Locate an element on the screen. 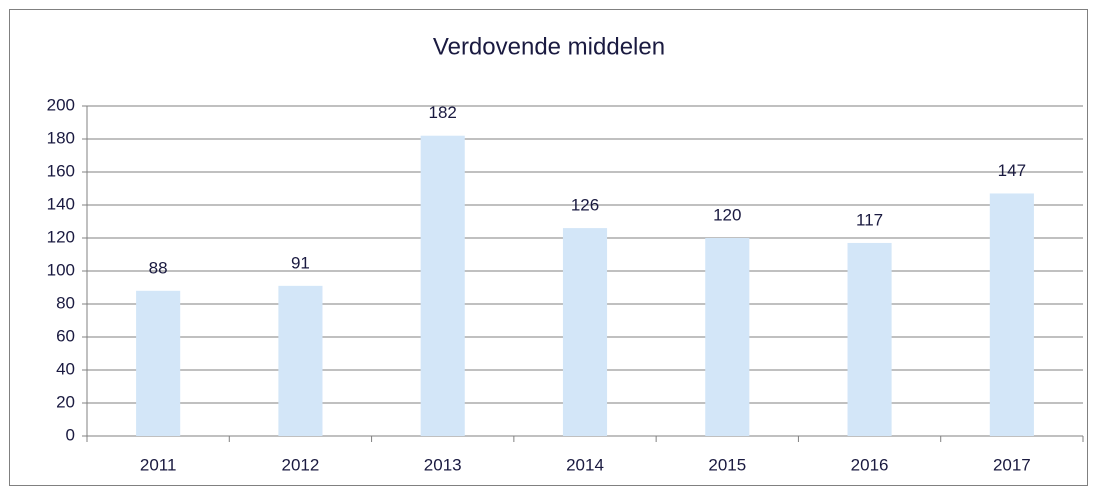 The height and width of the screenshot is (500, 1098). y-tick-label: 180 is located at coordinates (61, 137).